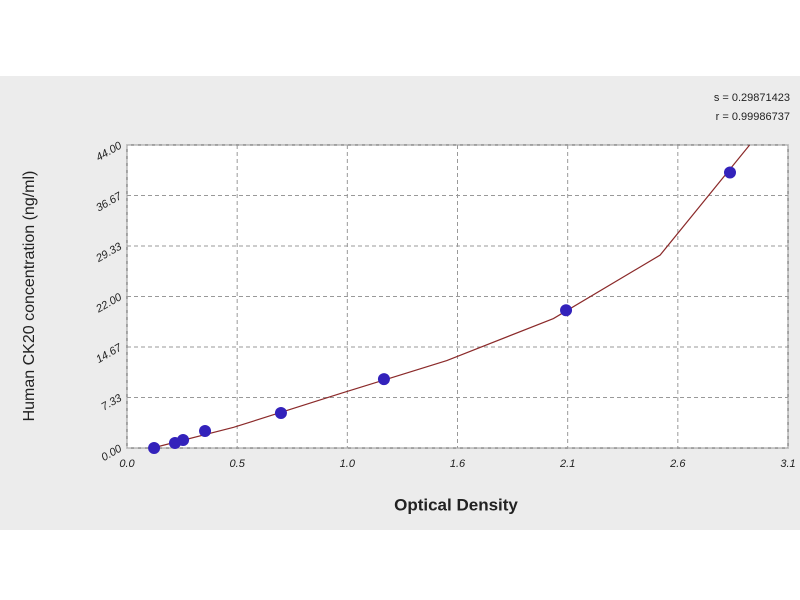 Image resolution: width=800 pixels, height=600 pixels. What do you see at coordinates (348, 464) in the screenshot?
I see `x-tick-label: 1.0` at bounding box center [348, 464].